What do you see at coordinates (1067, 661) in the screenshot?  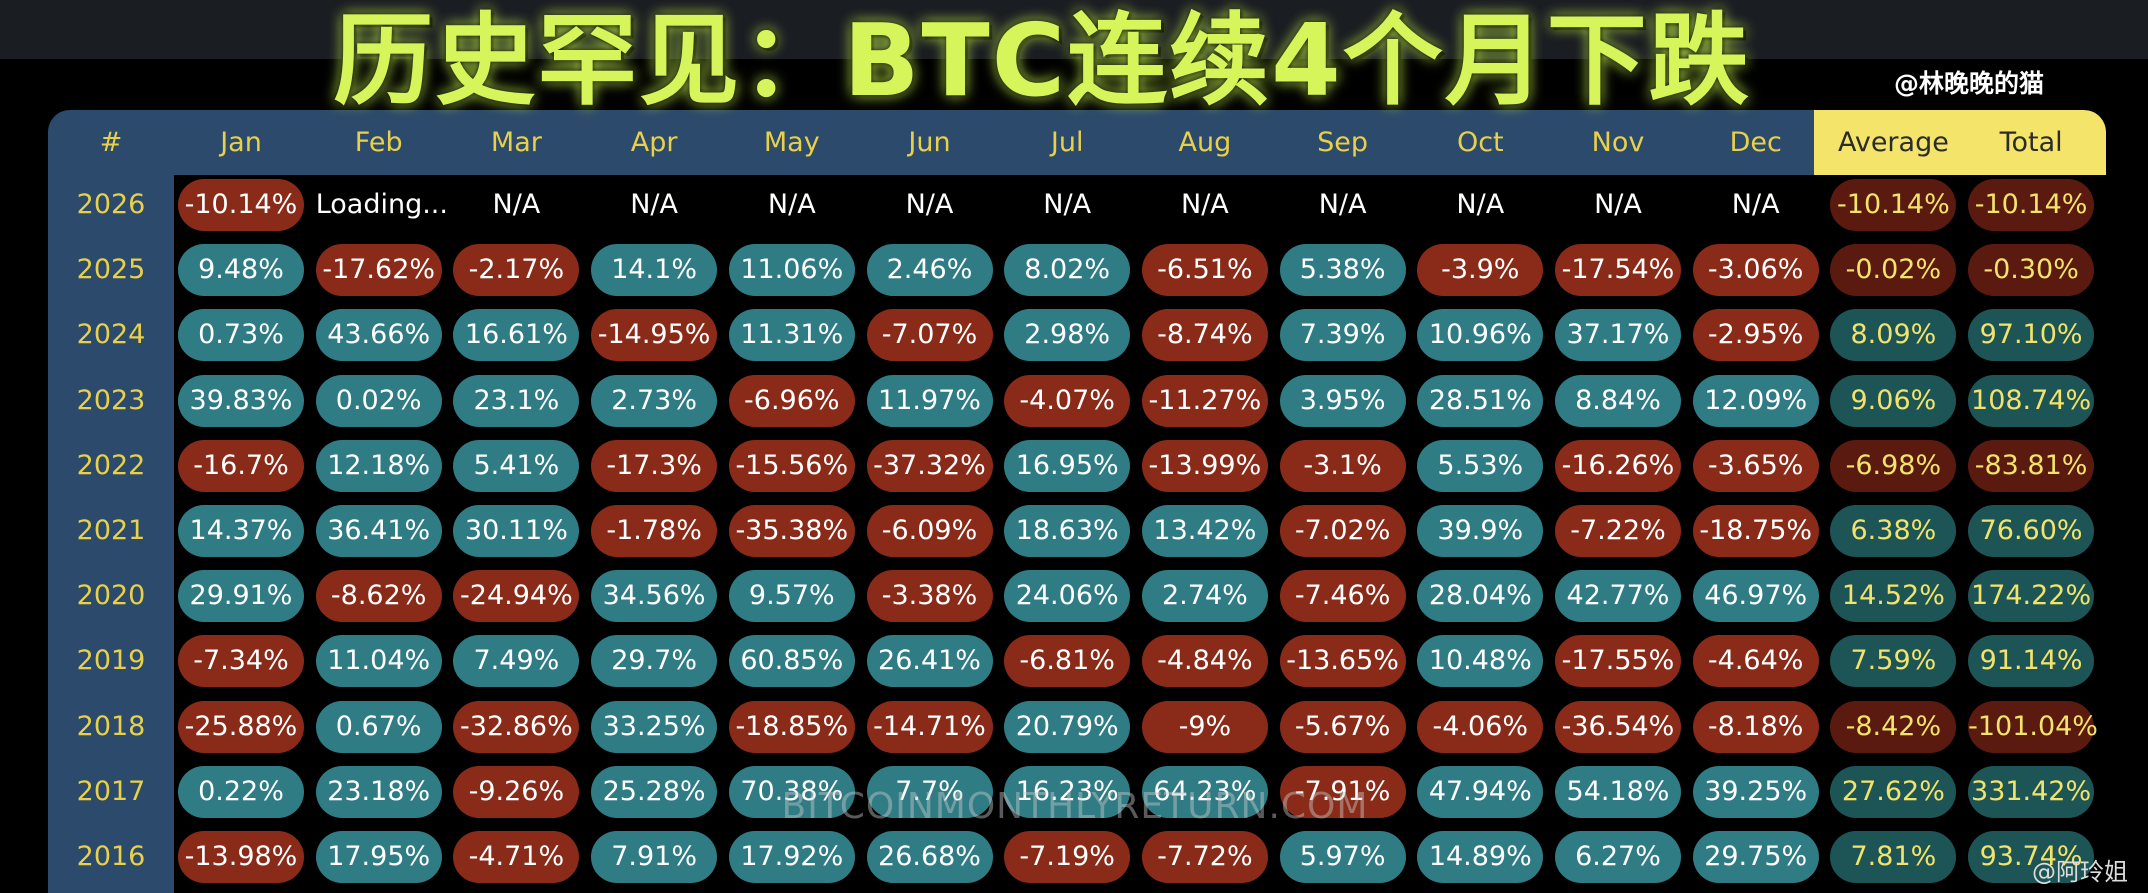 I see `return-pill: -6.81%` at bounding box center [1067, 661].